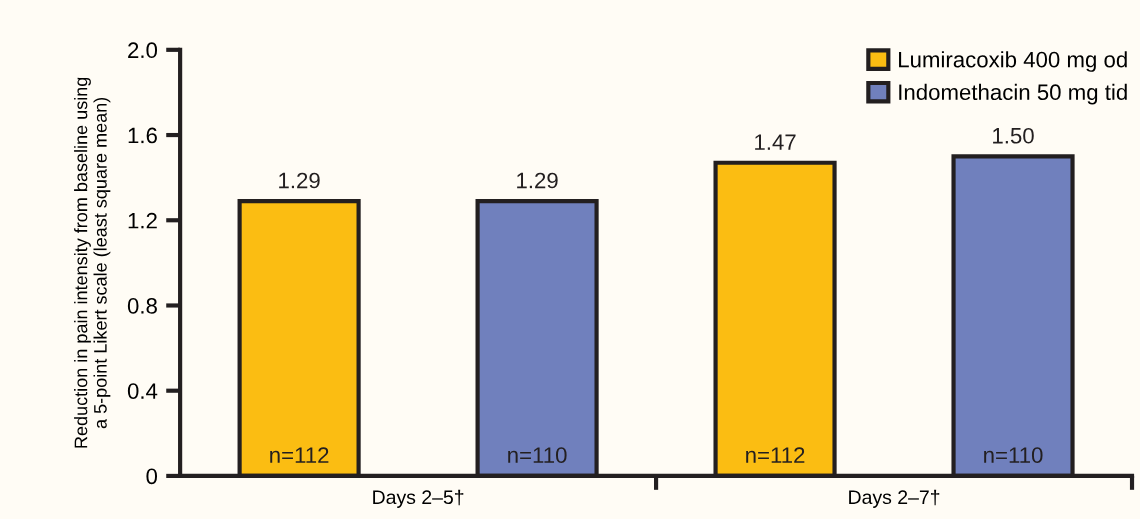  Describe the element at coordinates (142, 135) in the screenshot. I see `y-tick-label: 1.6` at that location.